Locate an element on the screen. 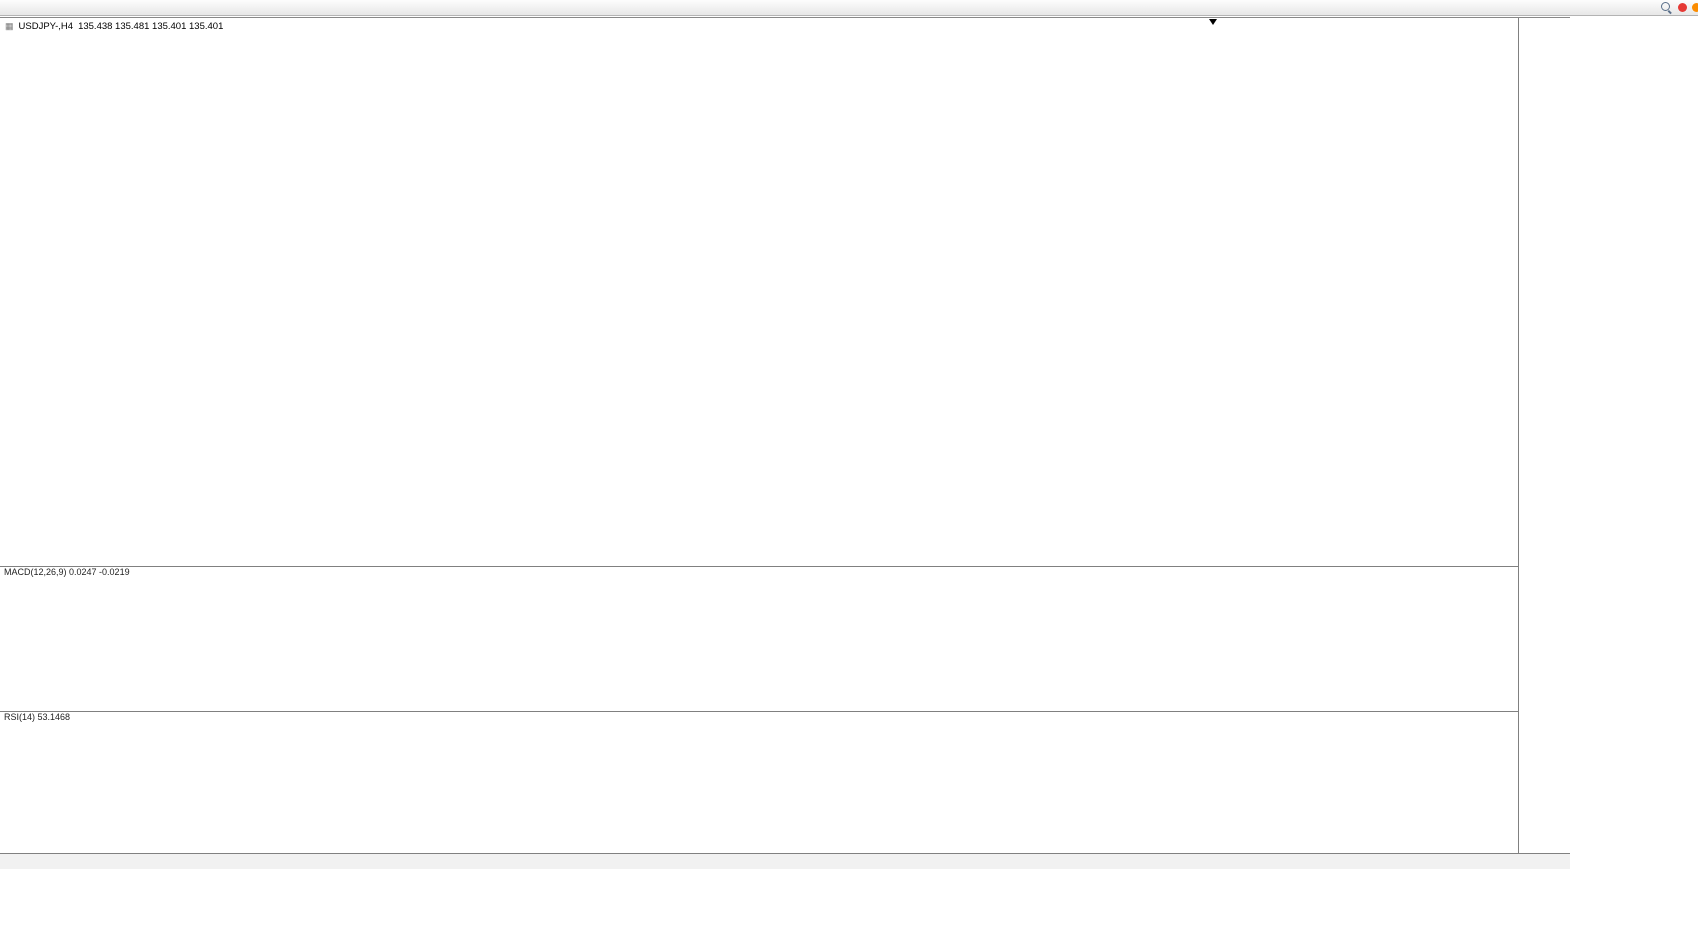  connection-status-orange-icon is located at coordinates (1695, 7).